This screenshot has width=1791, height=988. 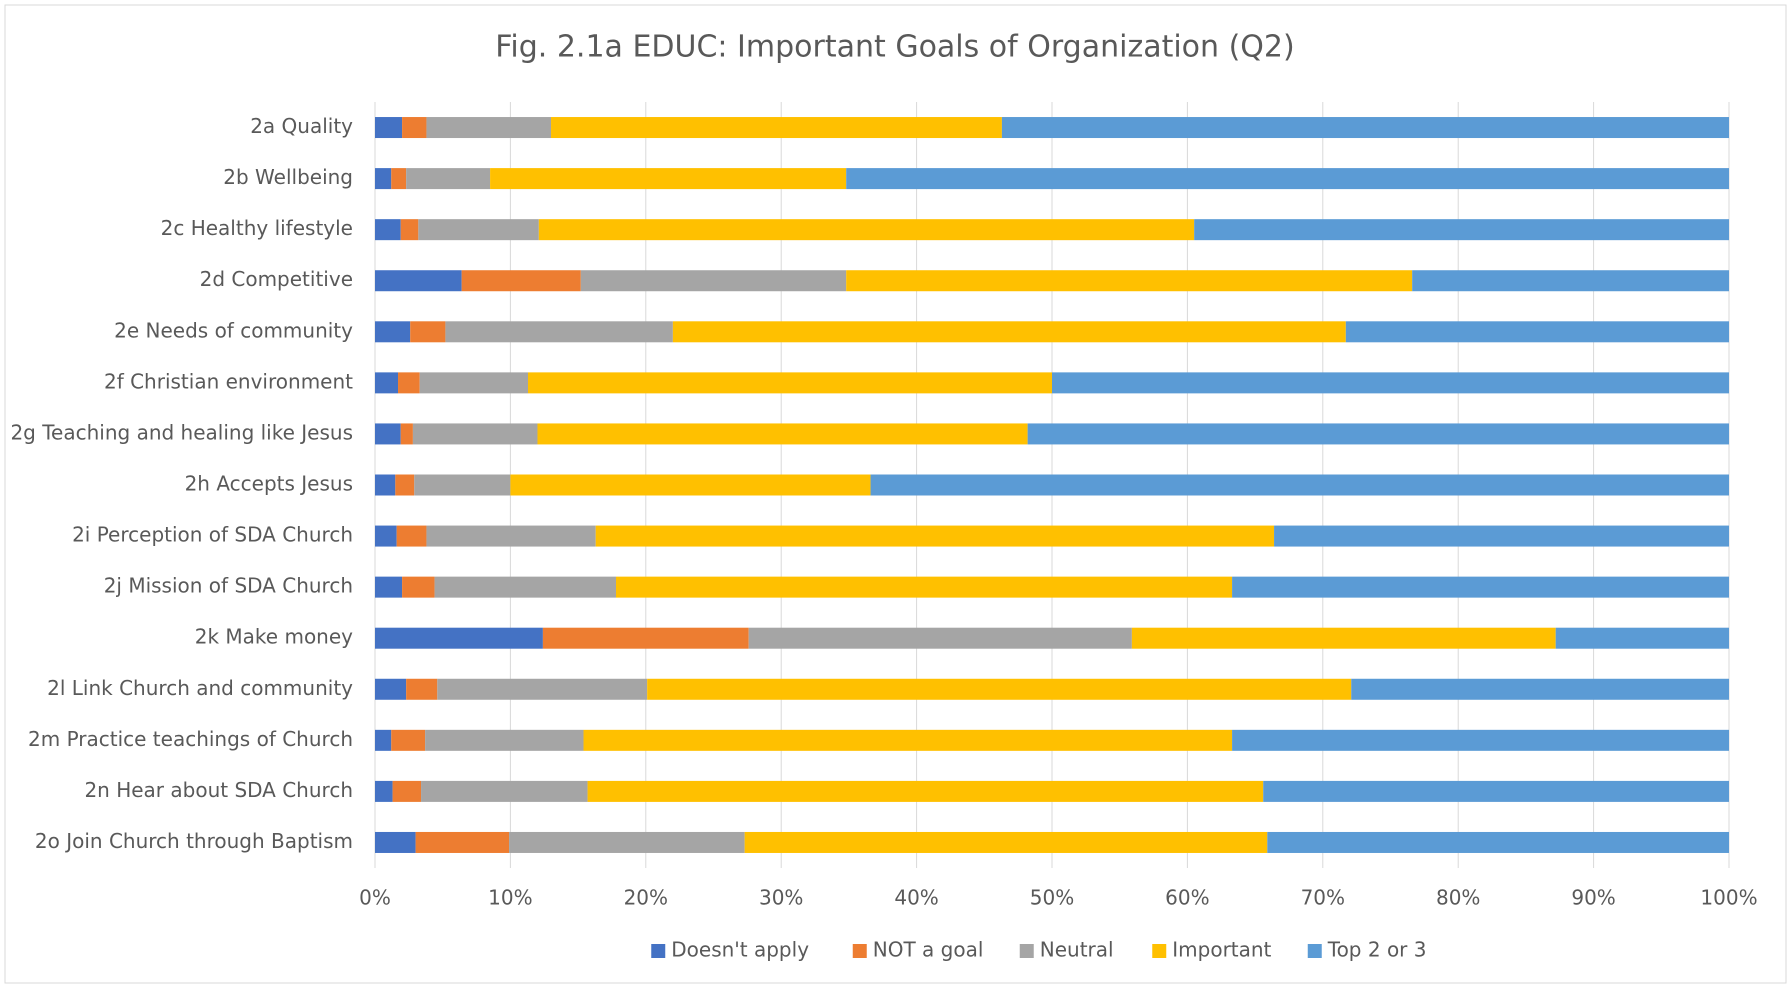 What do you see at coordinates (928, 950) in the screenshot?
I see `legend-label: NOT a goal` at bounding box center [928, 950].